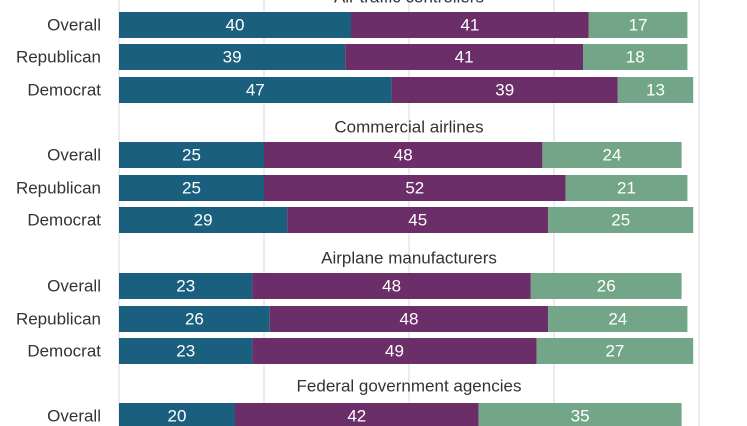 The height and width of the screenshot is (426, 747). I want to click on bar-row: Republican 25 52 21, so click(352, 188).